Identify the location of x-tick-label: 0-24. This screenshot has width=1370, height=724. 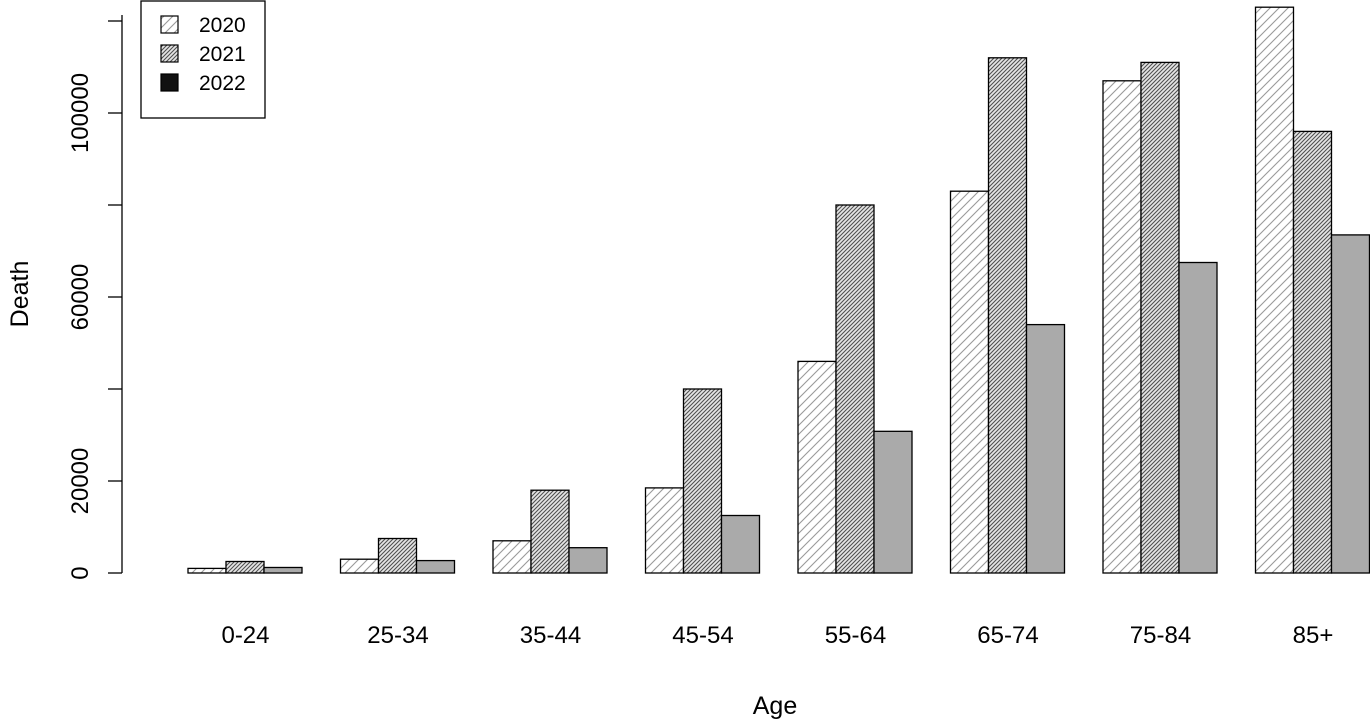
(245, 635).